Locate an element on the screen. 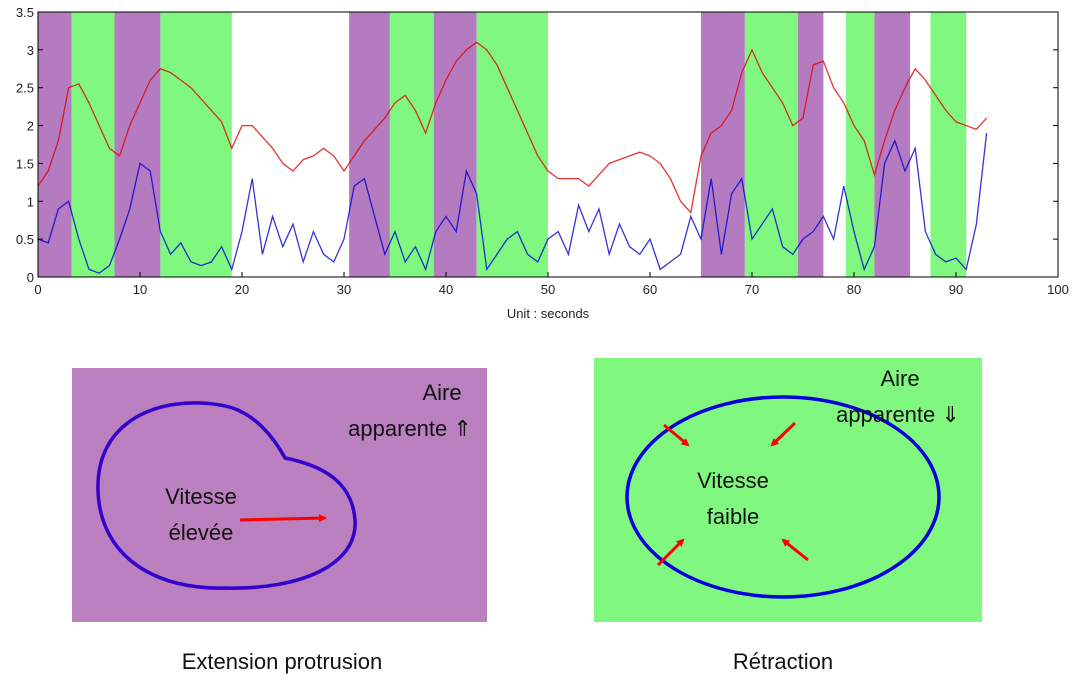  x-tick-label: 0 is located at coordinates (37, 289).